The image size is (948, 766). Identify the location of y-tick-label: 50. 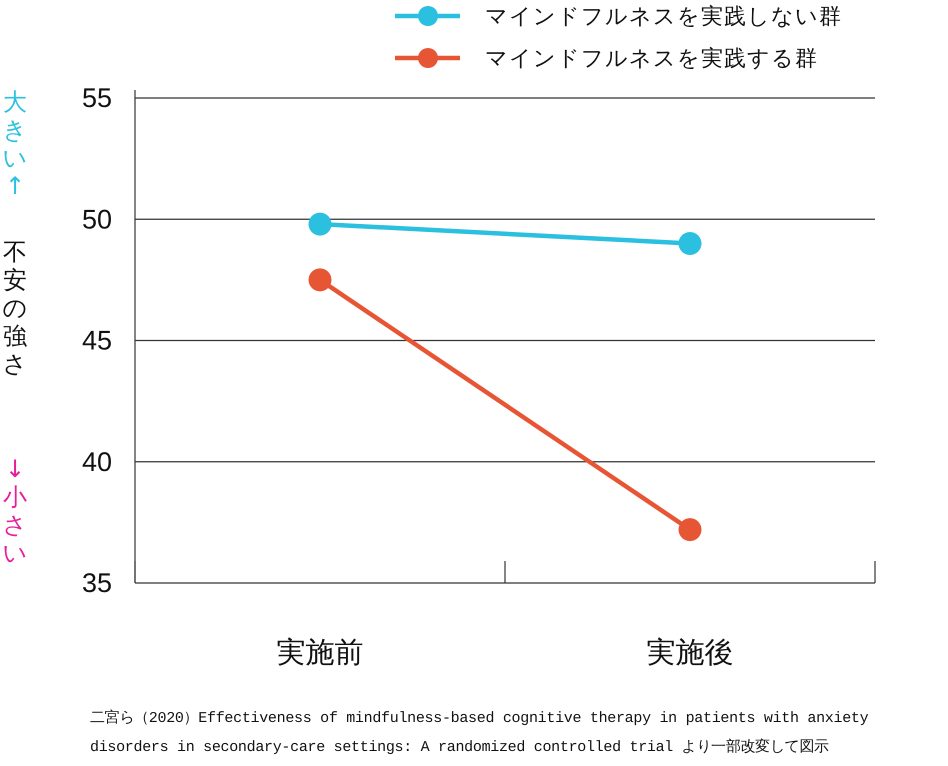
(97, 219).